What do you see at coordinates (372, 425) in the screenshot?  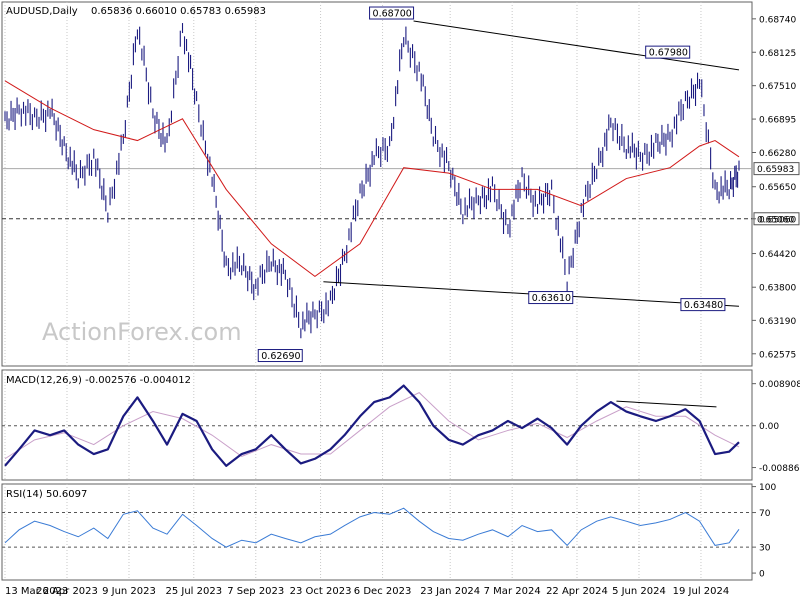 I see `macd-line` at bounding box center [372, 425].